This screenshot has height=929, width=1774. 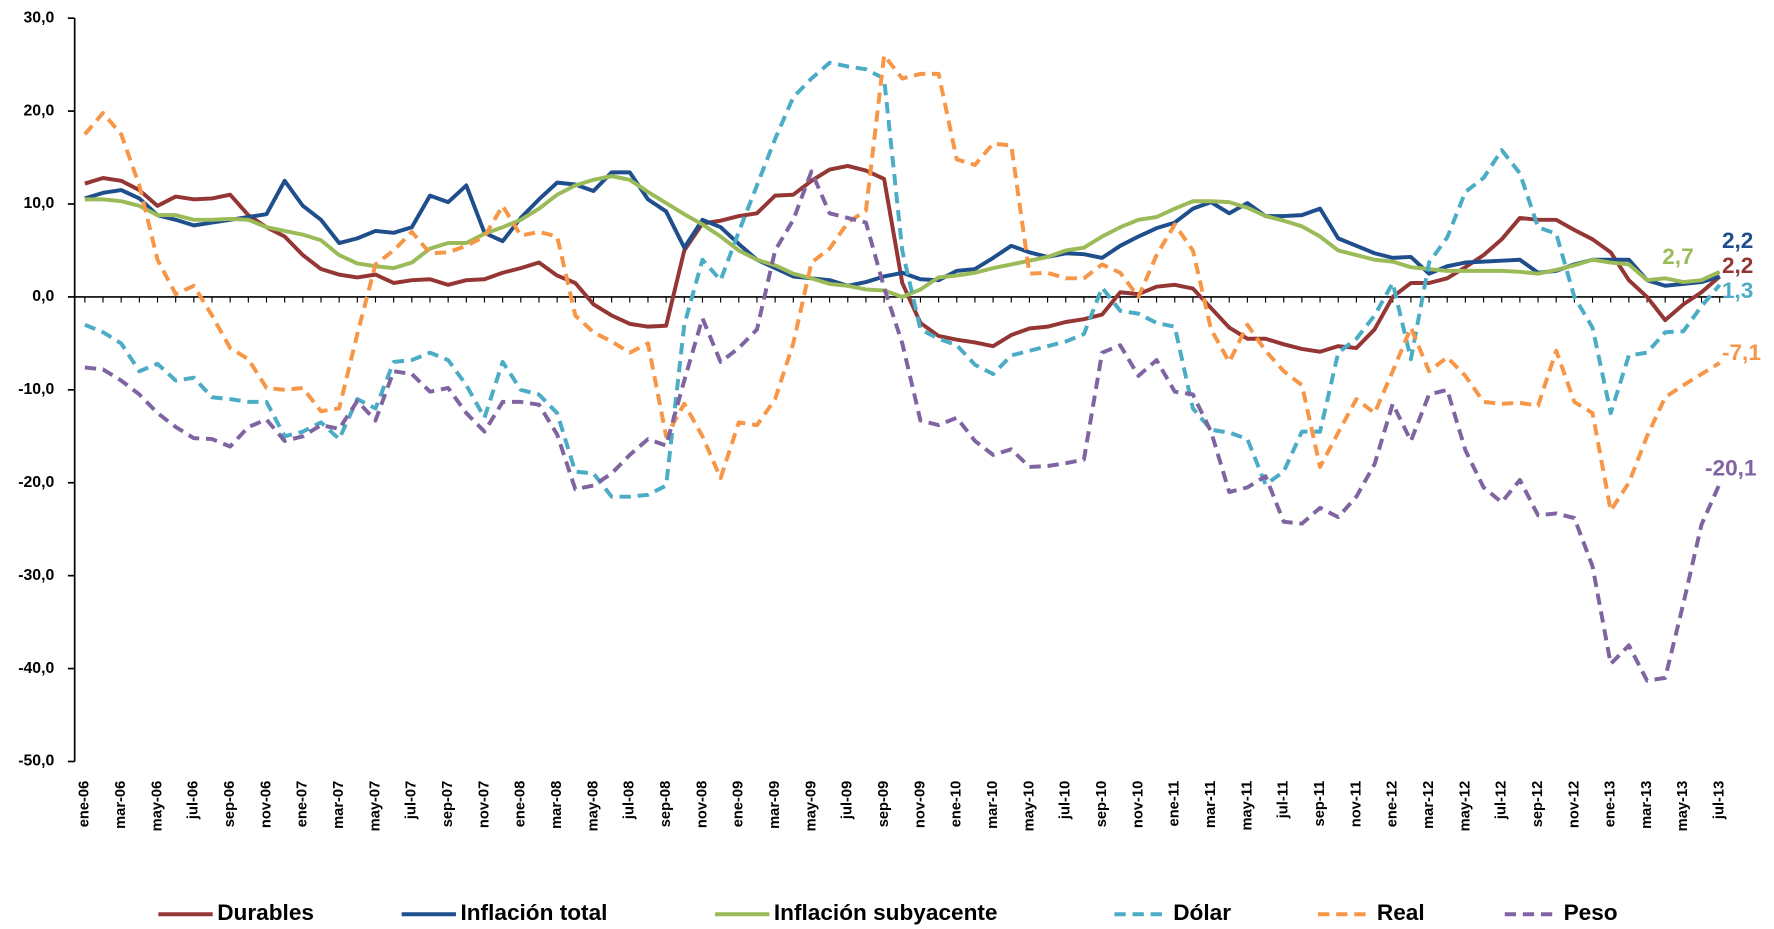 I want to click on y-tick-label: 20,0, so click(x=38, y=110).